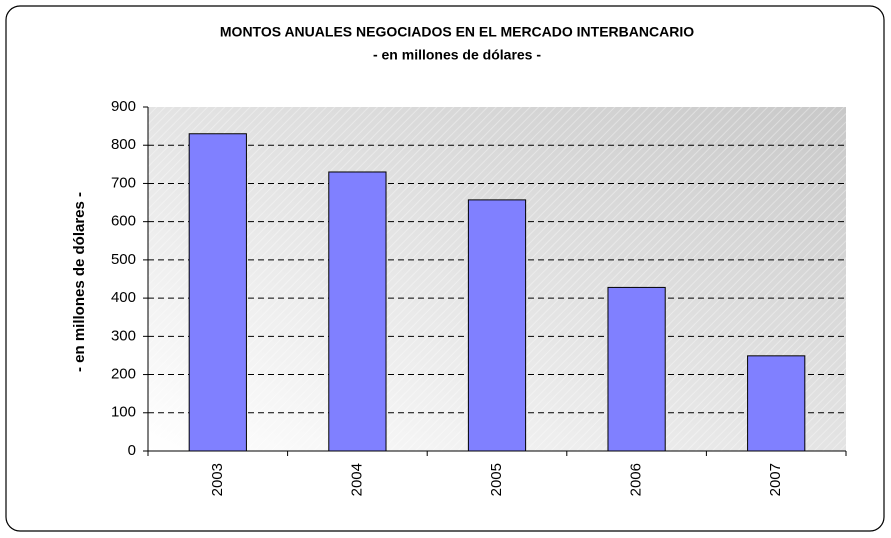  I want to click on y-tick-label: 200, so click(123, 374).